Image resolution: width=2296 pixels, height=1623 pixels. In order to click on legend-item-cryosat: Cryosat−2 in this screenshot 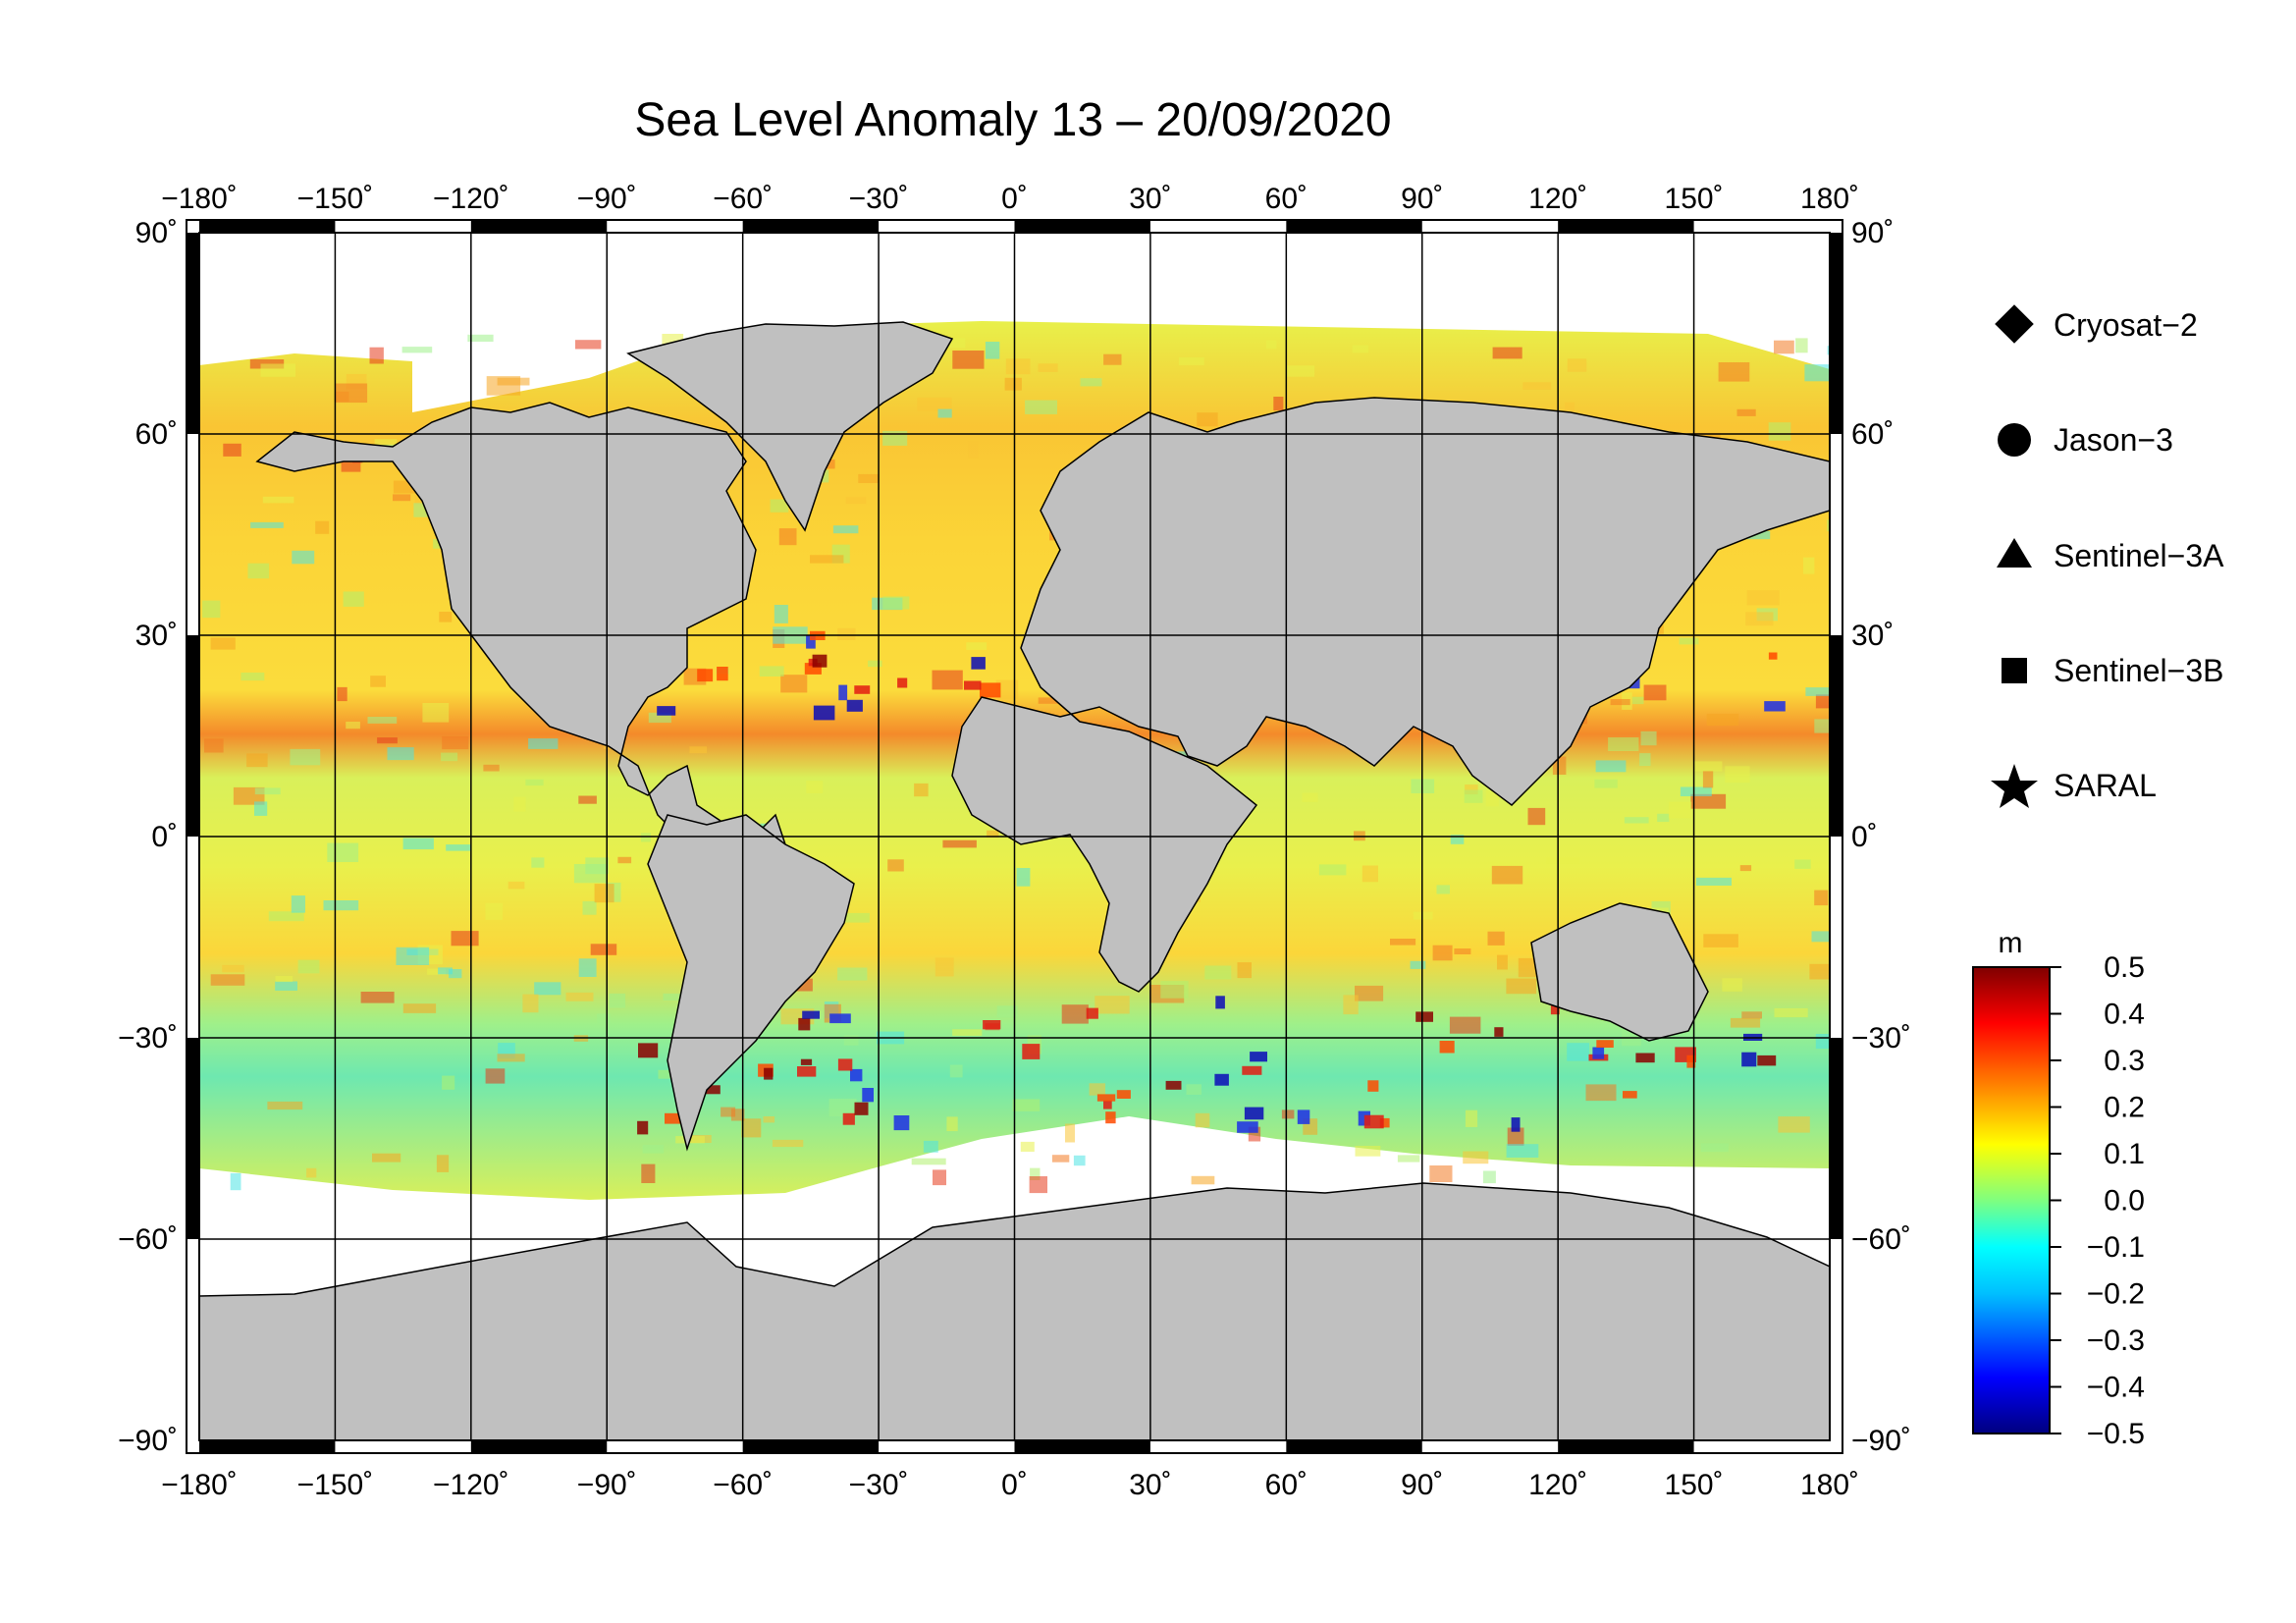, I will do `click(2096, 324)`.